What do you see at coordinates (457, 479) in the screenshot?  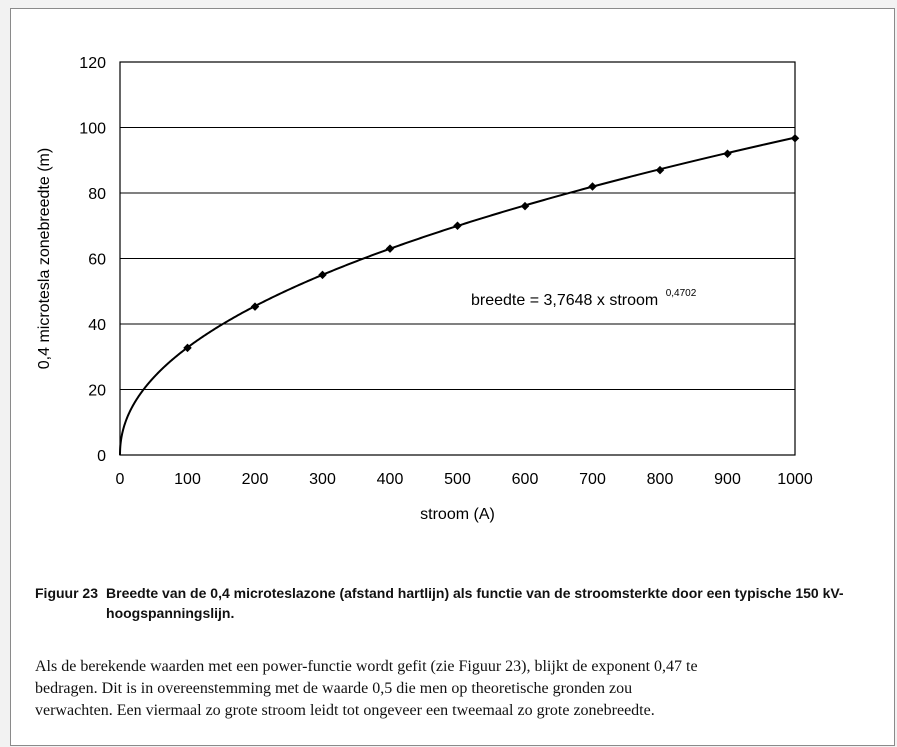 I see `x-tick-label: 500` at bounding box center [457, 479].